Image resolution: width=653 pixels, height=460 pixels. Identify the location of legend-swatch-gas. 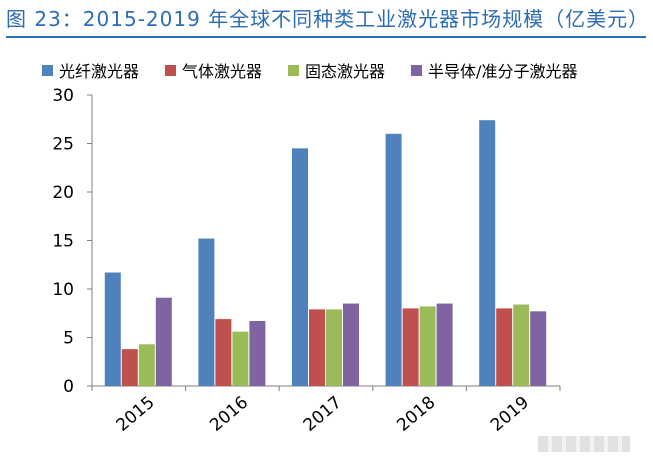
(171, 70).